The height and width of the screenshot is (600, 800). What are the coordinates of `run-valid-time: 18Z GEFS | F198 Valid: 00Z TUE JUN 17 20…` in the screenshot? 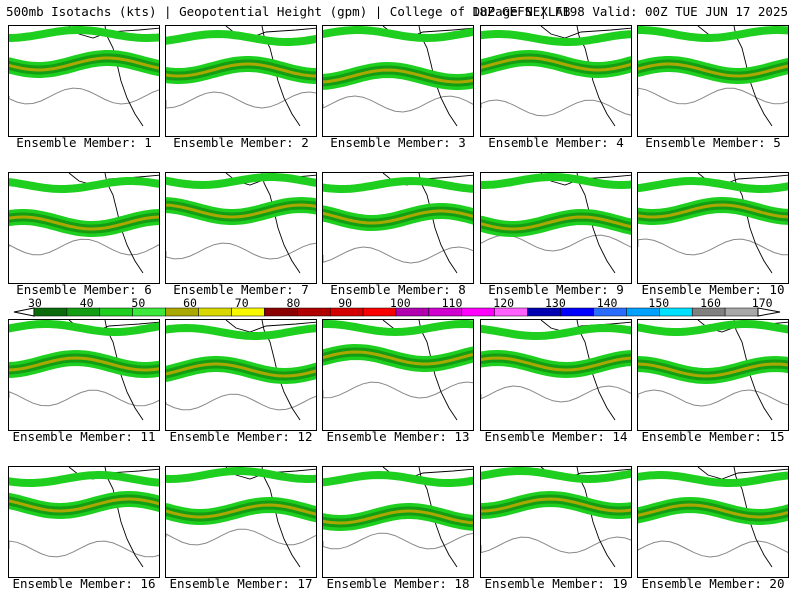 It's located at (629, 11).